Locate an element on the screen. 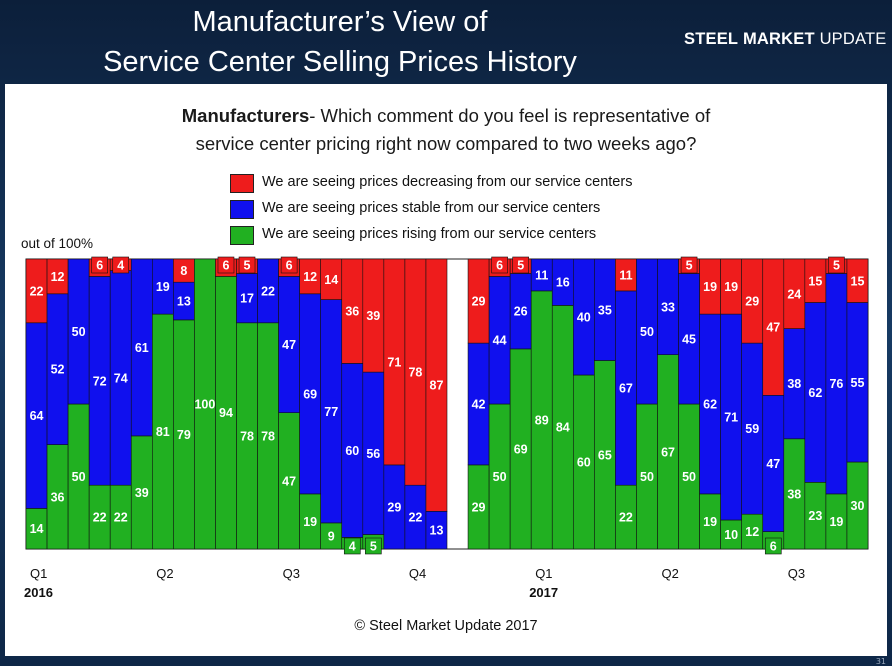 The height and width of the screenshot is (666, 892). data-label-rising: 38 is located at coordinates (794, 494).